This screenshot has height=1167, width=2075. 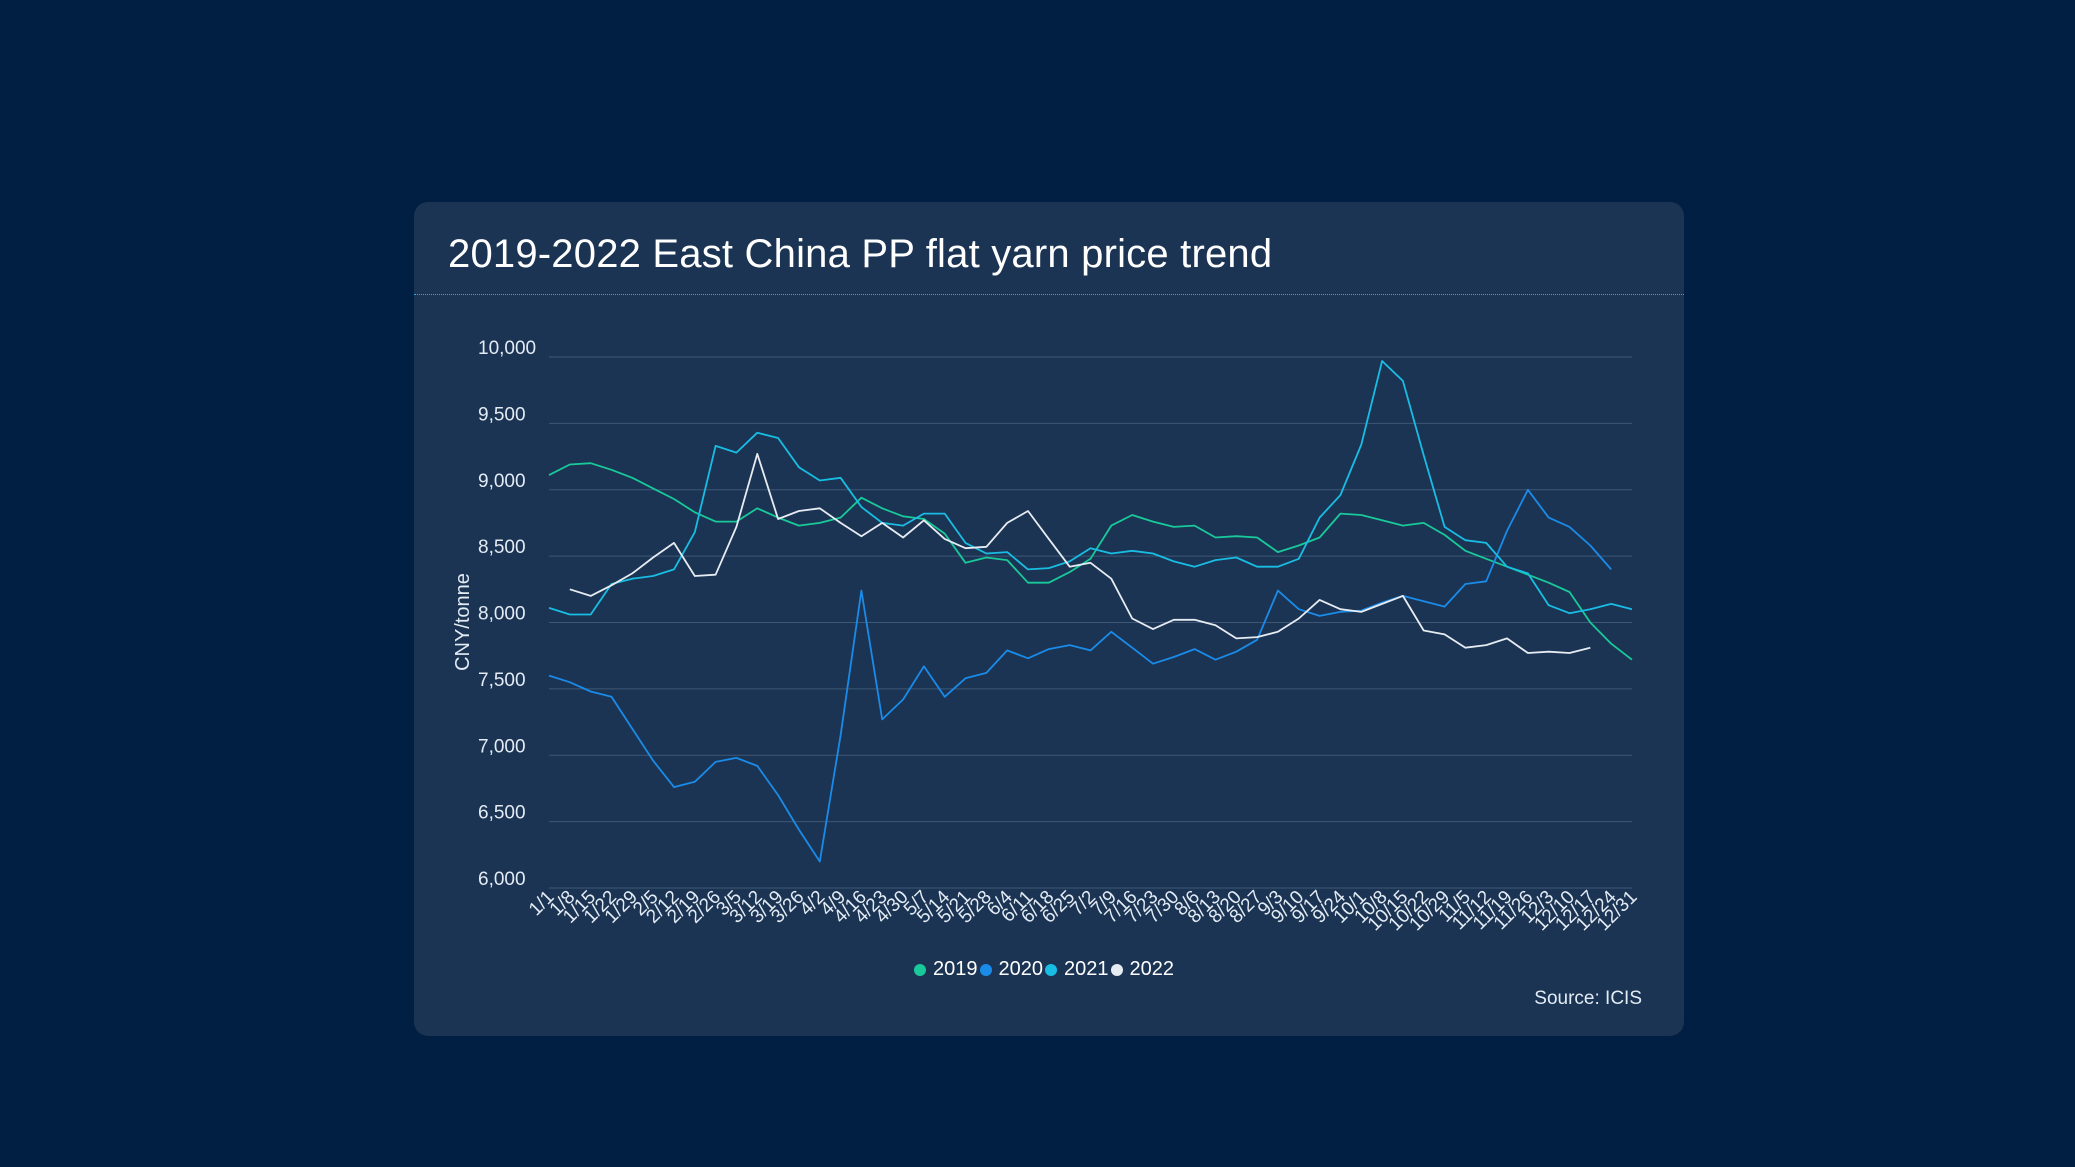 I want to click on legend-item-2019: 2019, so click(x=946, y=969).